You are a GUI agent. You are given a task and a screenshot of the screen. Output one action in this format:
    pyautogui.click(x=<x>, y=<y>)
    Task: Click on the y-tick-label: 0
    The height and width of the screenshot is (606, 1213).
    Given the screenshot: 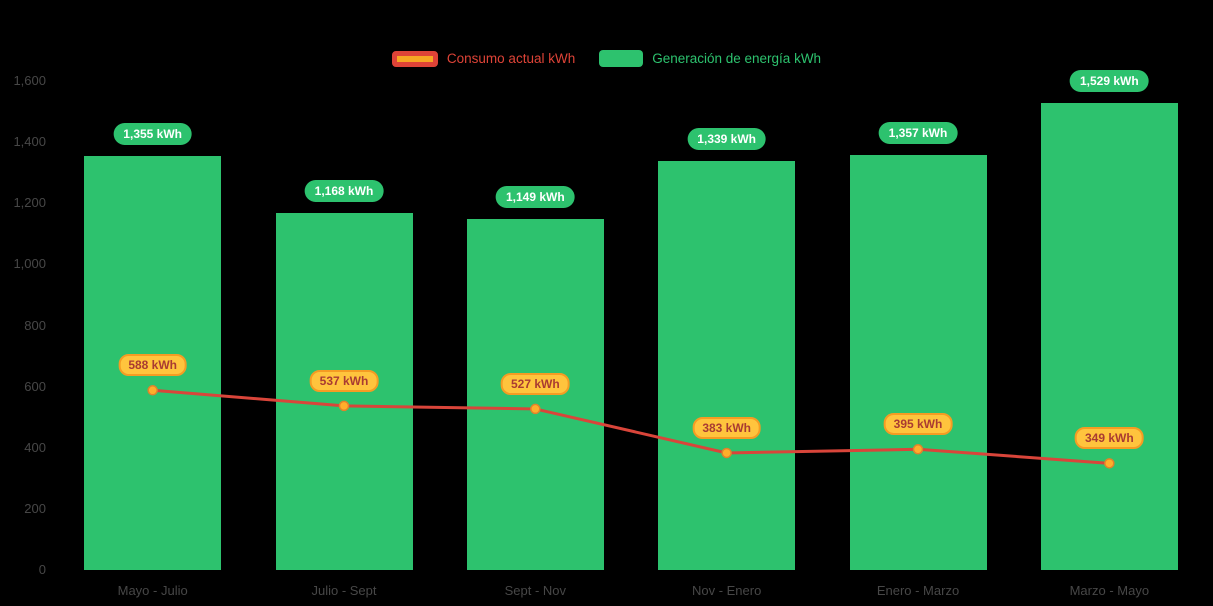 What is the action you would take?
    pyautogui.click(x=42, y=569)
    